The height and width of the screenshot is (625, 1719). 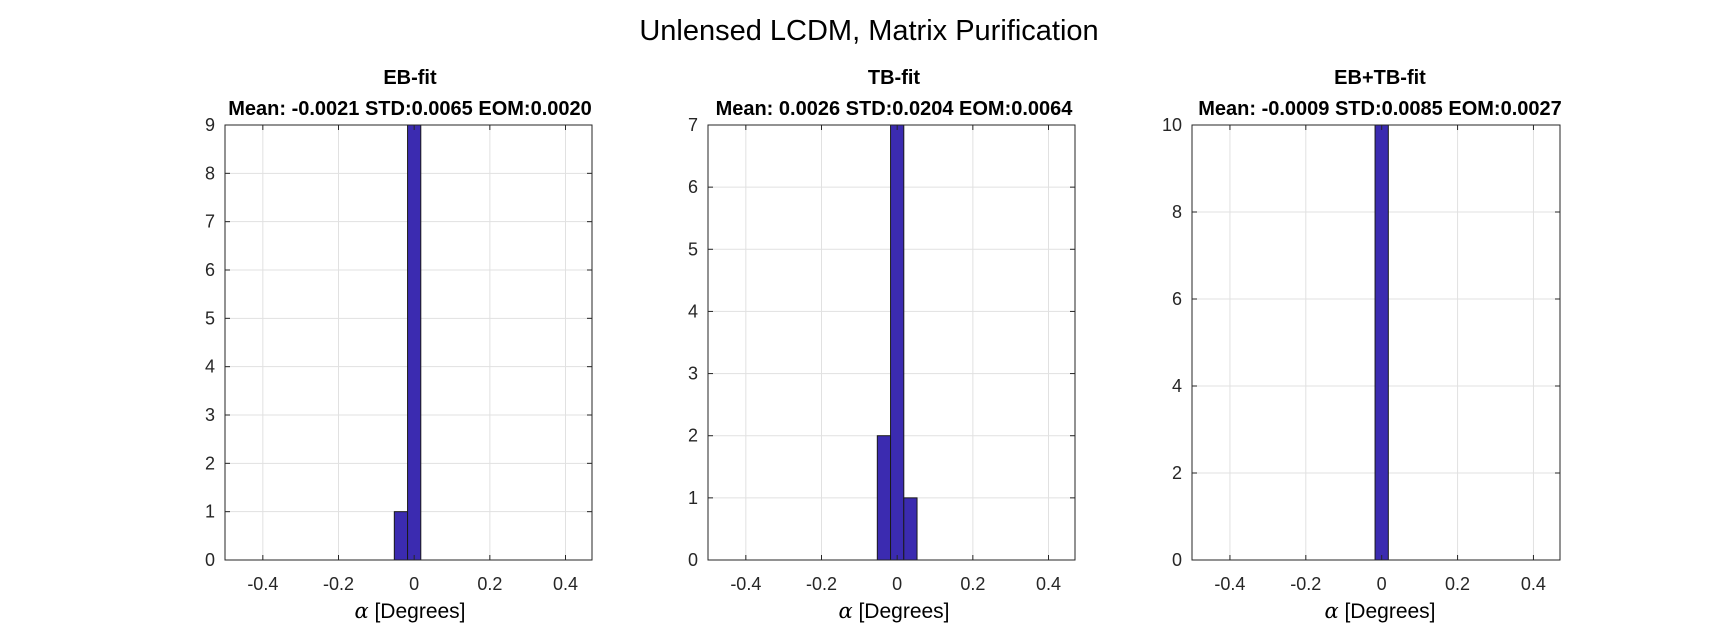 What do you see at coordinates (894, 78) in the screenshot?
I see `panel-title: TB-fit` at bounding box center [894, 78].